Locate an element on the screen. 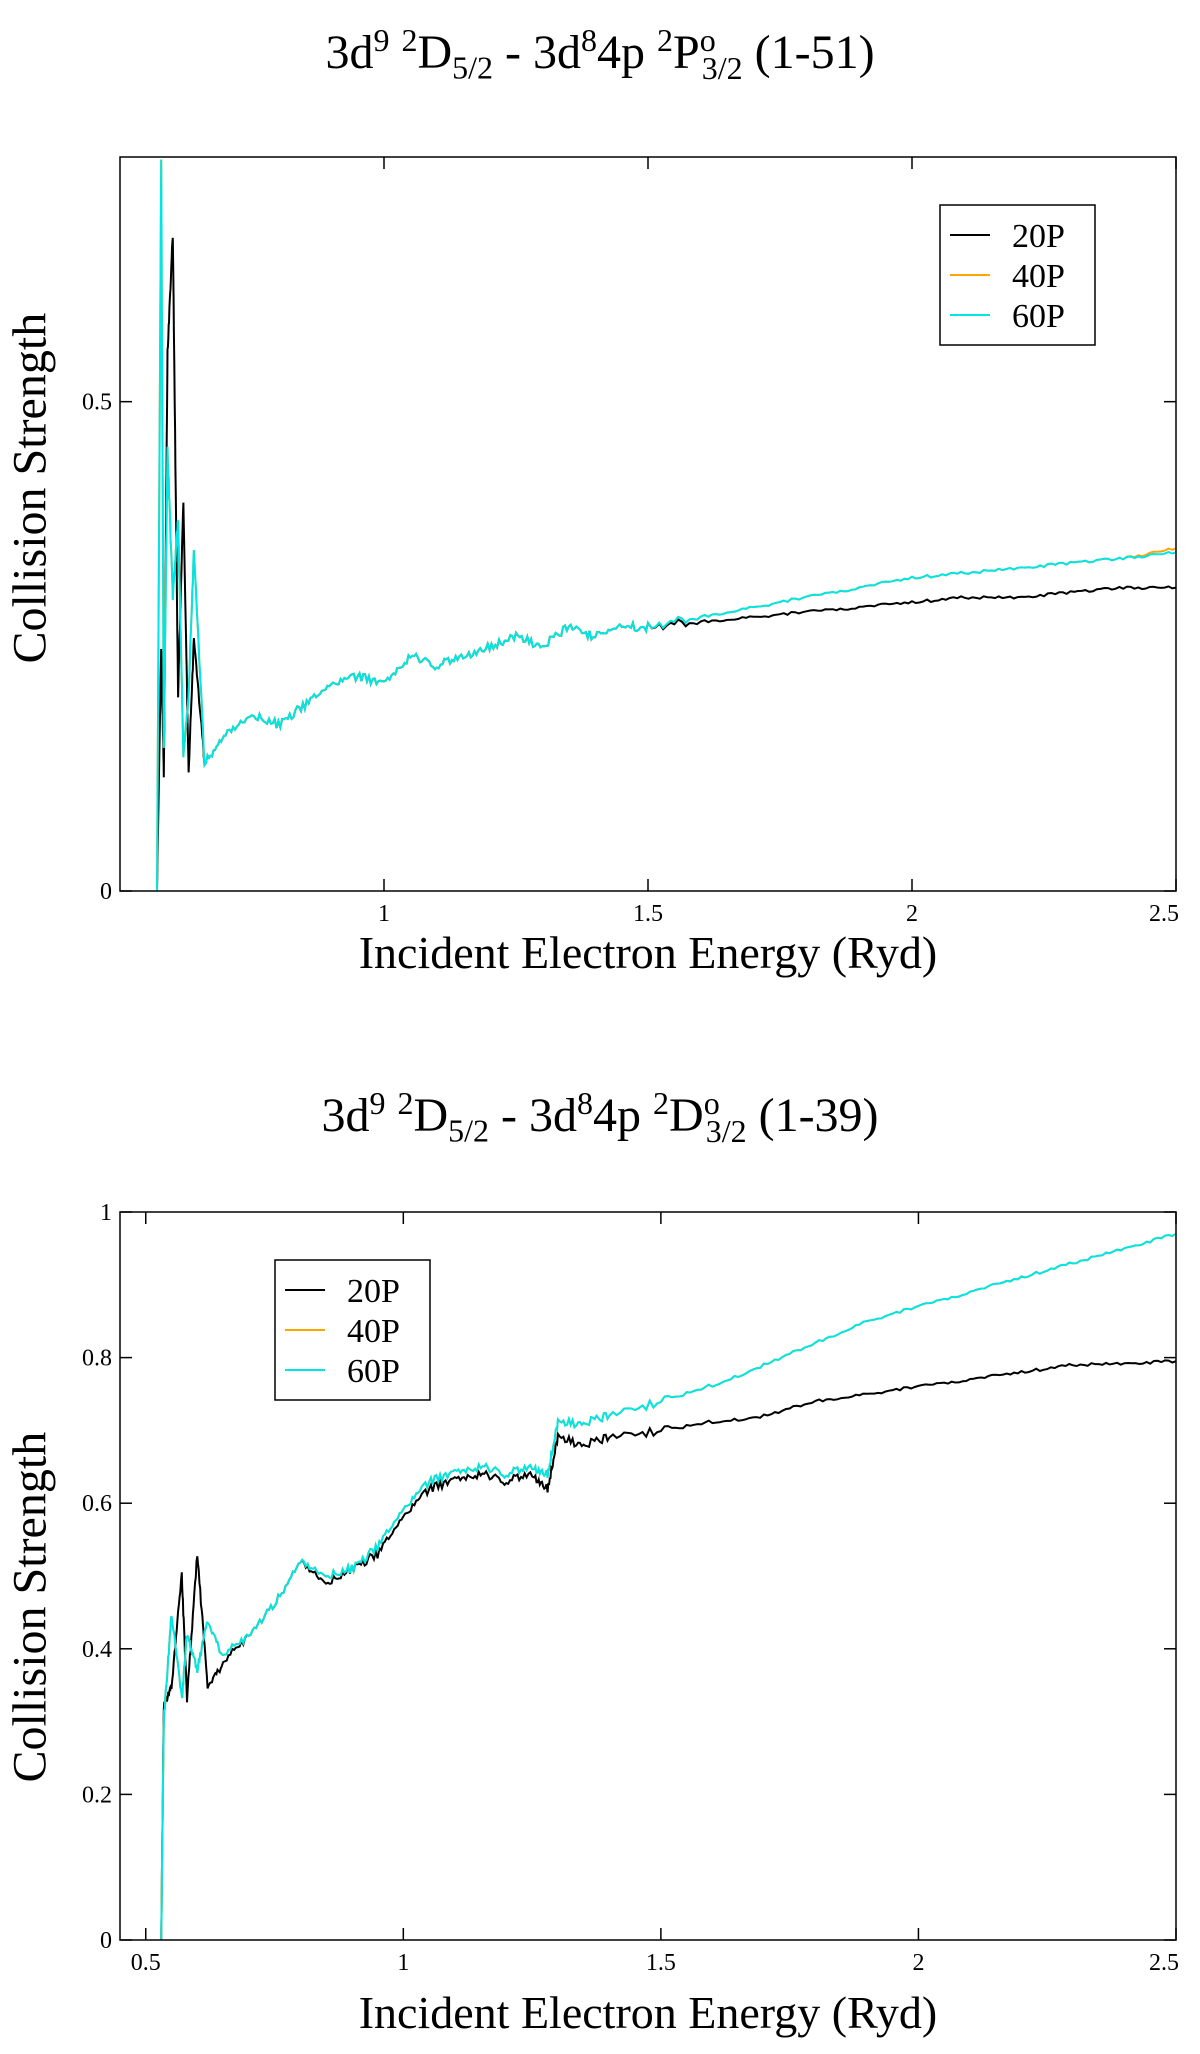  y-tick-label: 0.6 is located at coordinates (97, 1504).